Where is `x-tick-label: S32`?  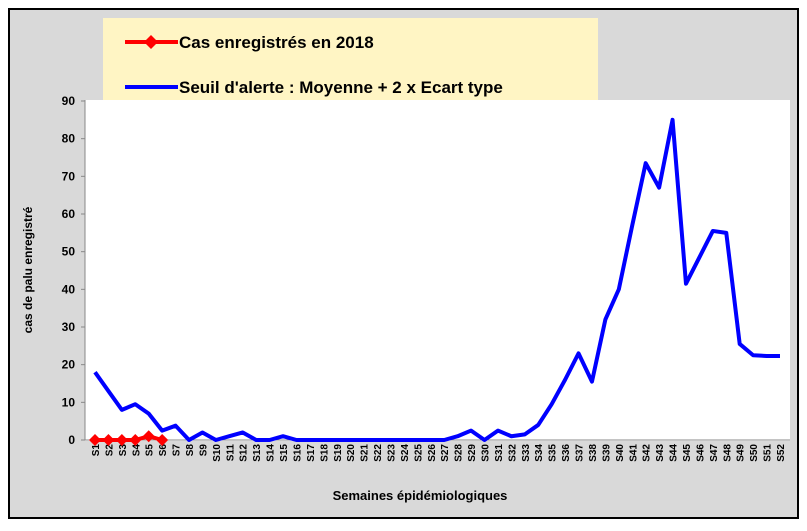 x-tick-label: S32 is located at coordinates (512, 453).